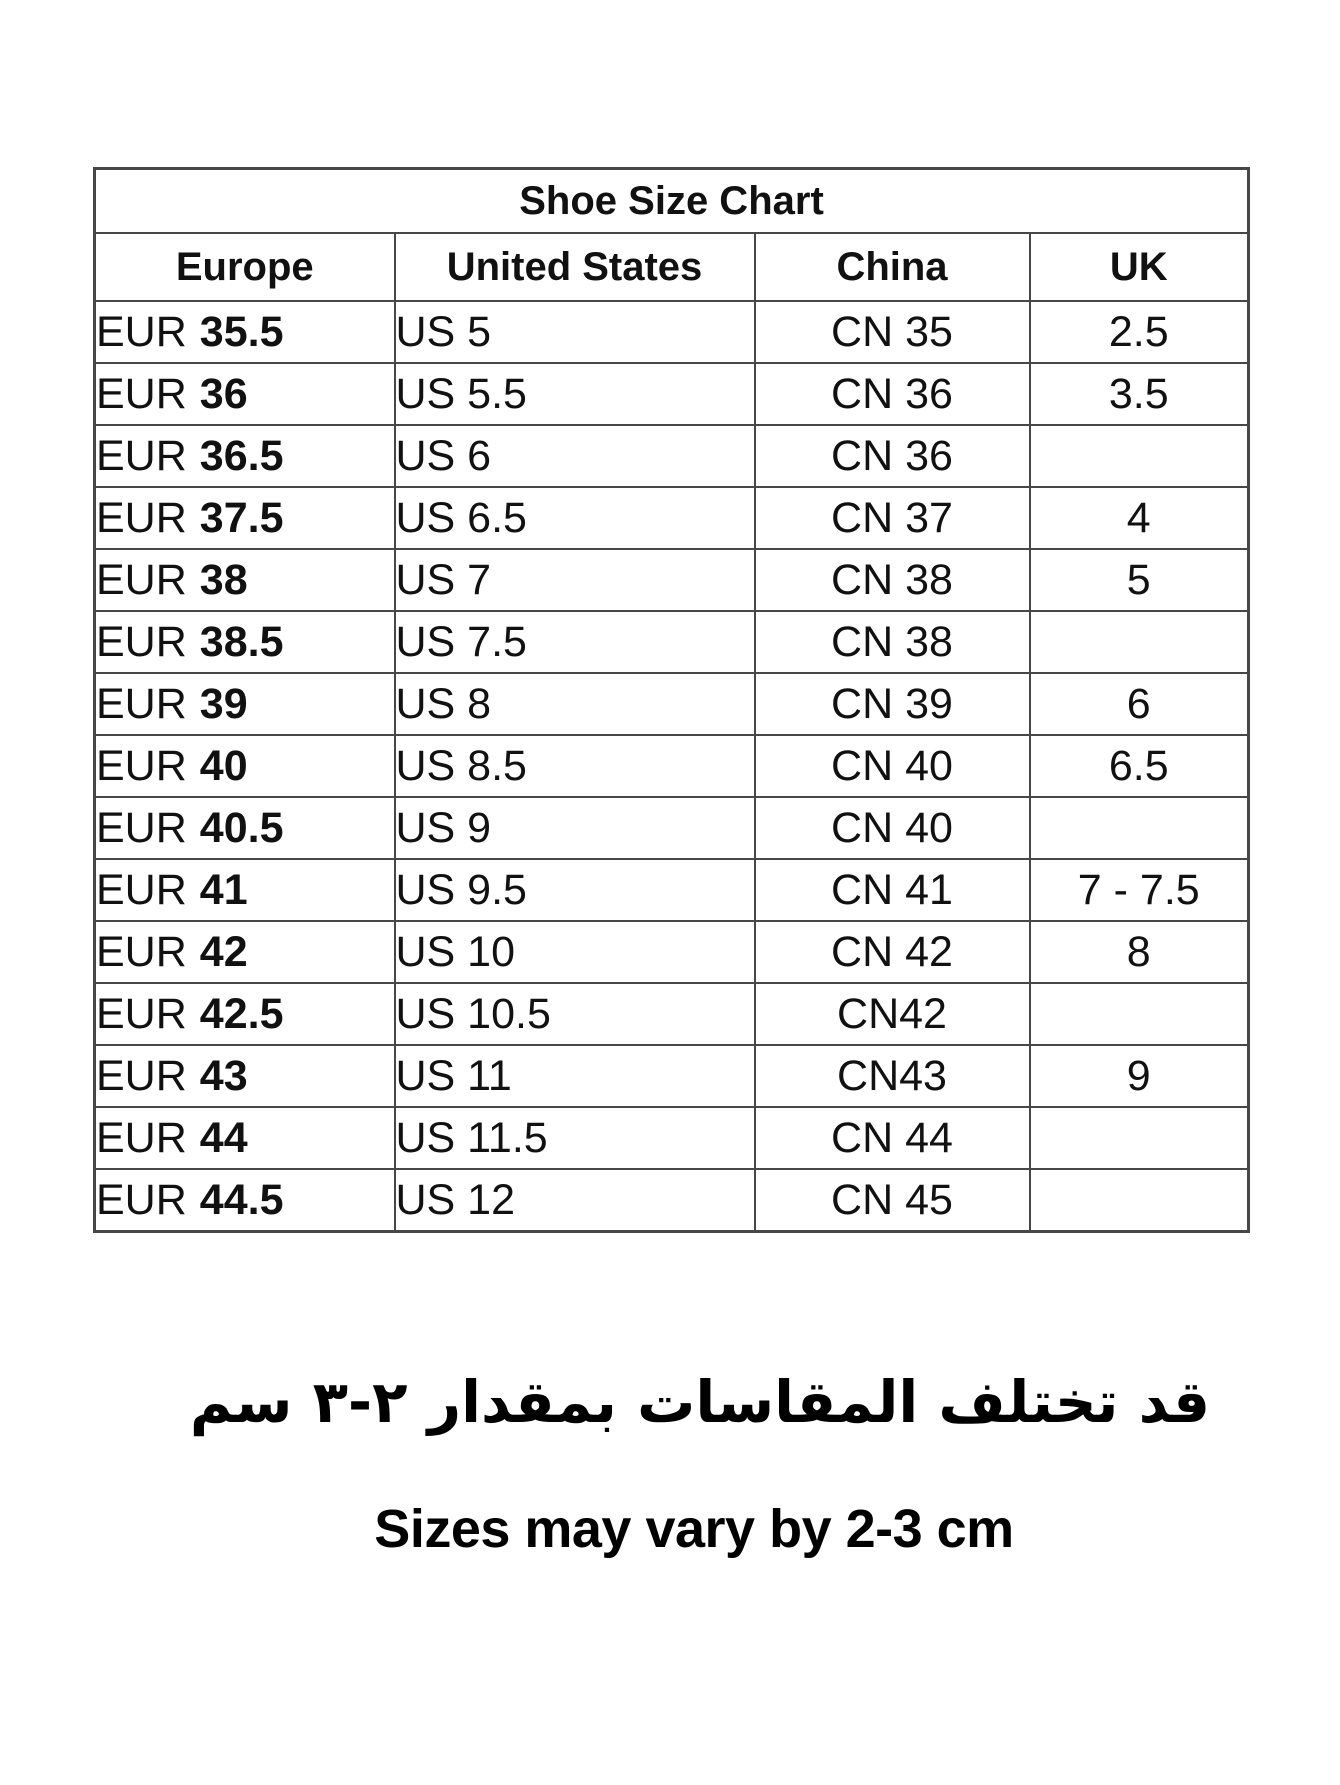 The height and width of the screenshot is (1785, 1340). I want to click on table-row: EUR 37.5 US 6.5 CN 37 4, so click(671, 518).